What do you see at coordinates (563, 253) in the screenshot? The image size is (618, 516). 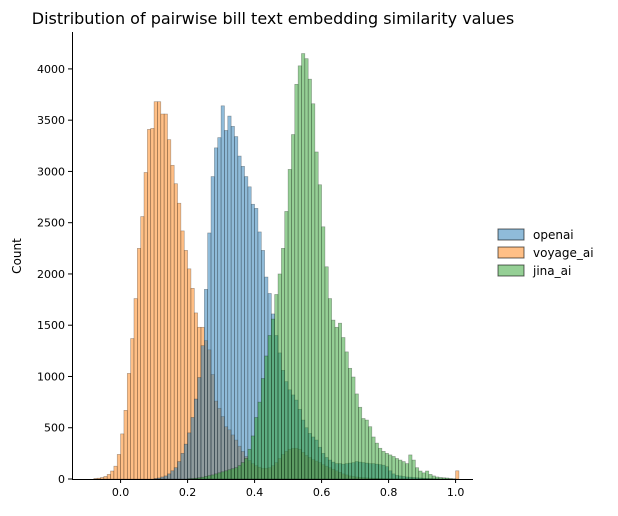 I see `legend-label-voyage_ai: voyage_ai` at bounding box center [563, 253].